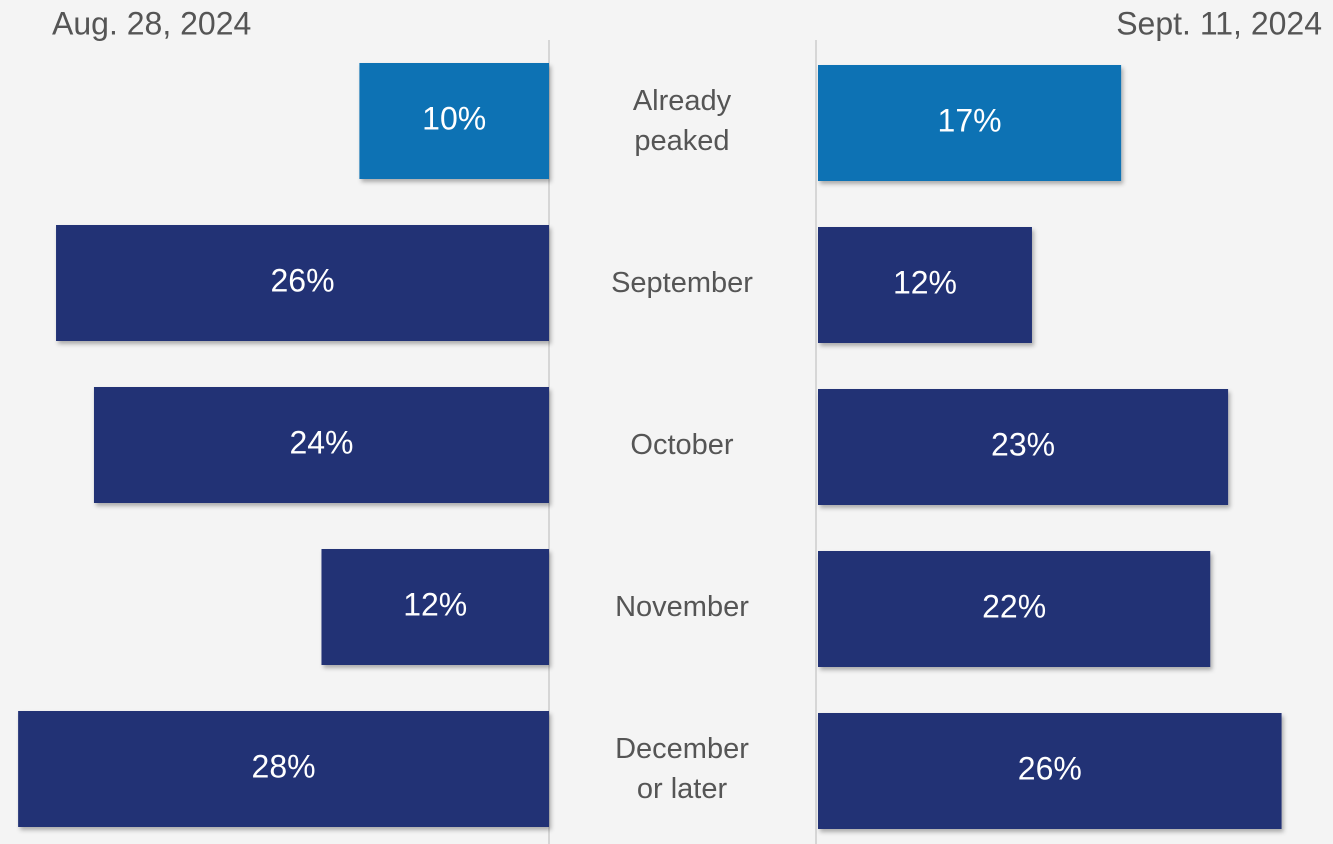 The width and height of the screenshot is (1333, 844). What do you see at coordinates (970, 120) in the screenshot?
I see `value-label: 17%` at bounding box center [970, 120].